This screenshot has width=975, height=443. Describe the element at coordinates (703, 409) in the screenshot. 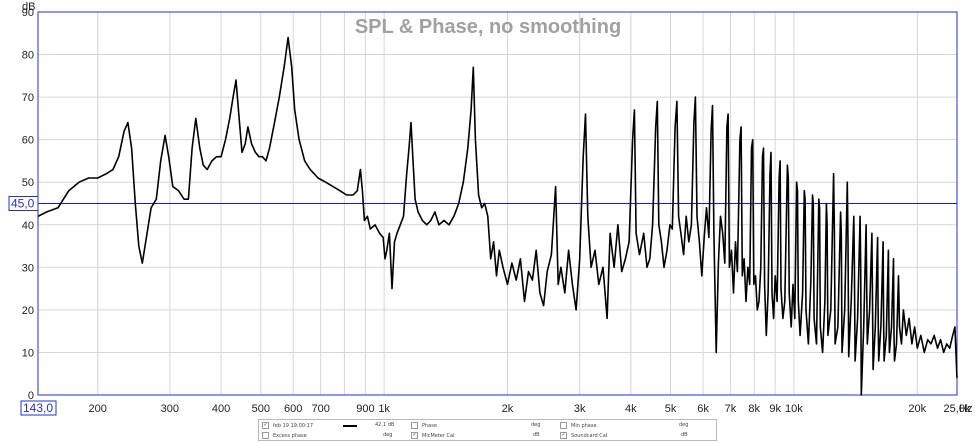

I see `x-tick-label: 6k` at that location.